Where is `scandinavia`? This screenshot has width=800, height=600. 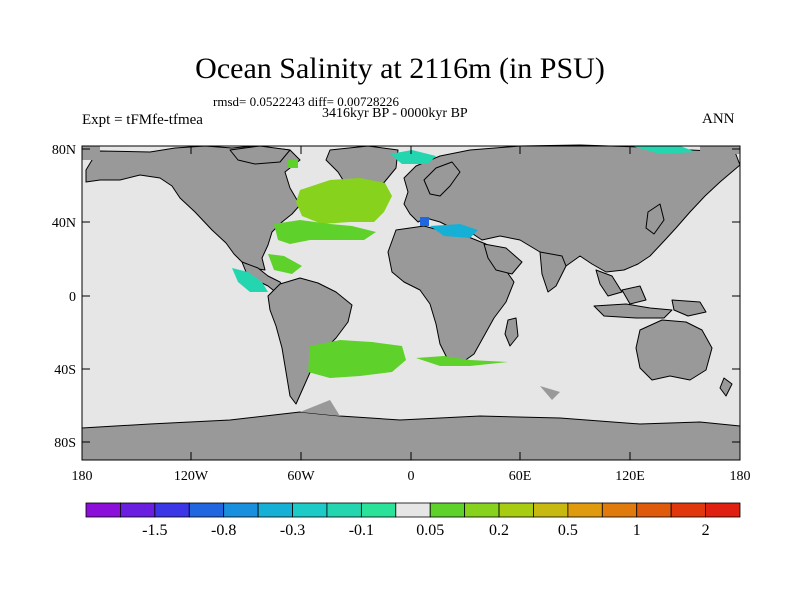
scandinavia is located at coordinates (442, 179).